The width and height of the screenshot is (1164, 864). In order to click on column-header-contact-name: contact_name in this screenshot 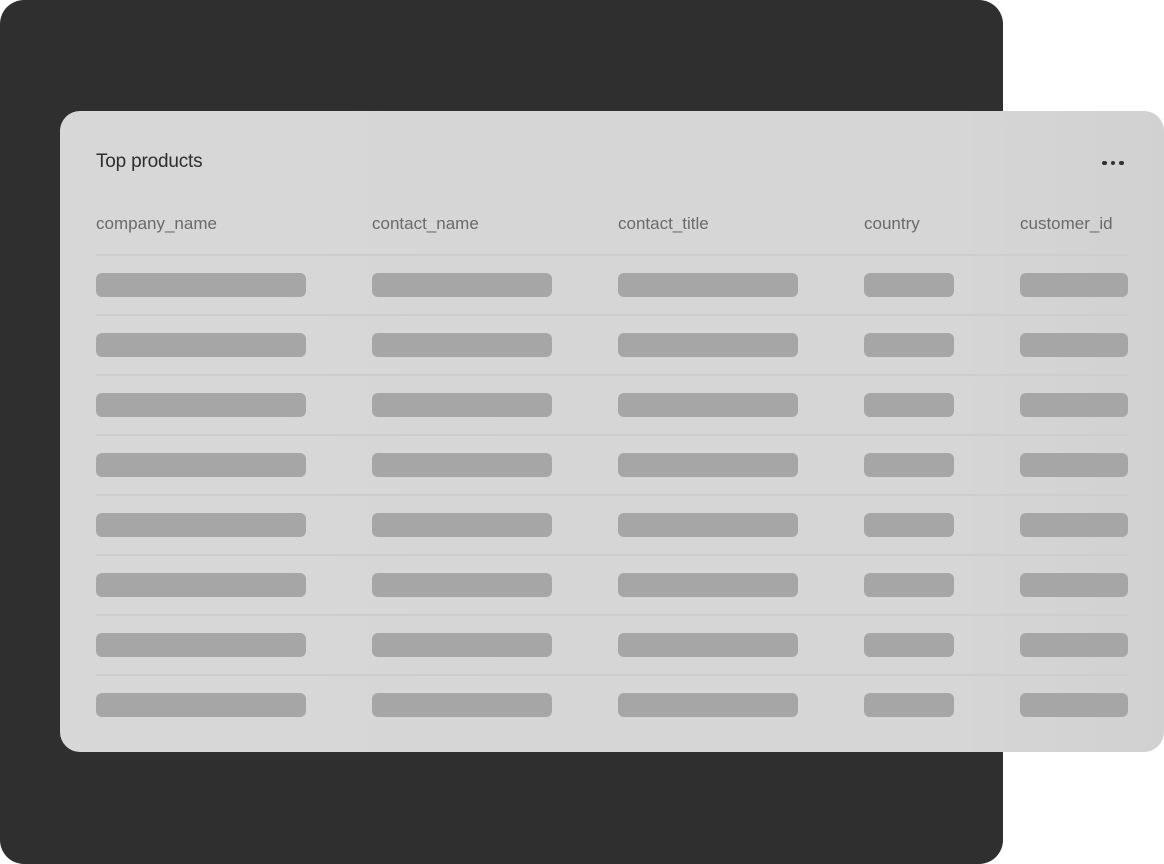, I will do `click(425, 223)`.